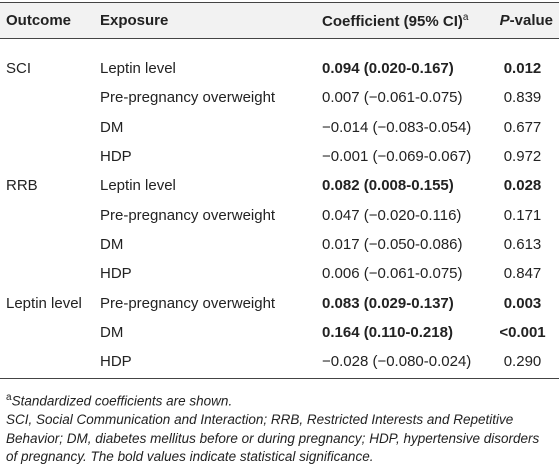 This screenshot has width=559, height=467. I want to click on coefficient-cell: −0.001 (−0.069-0.067), so click(397, 157).